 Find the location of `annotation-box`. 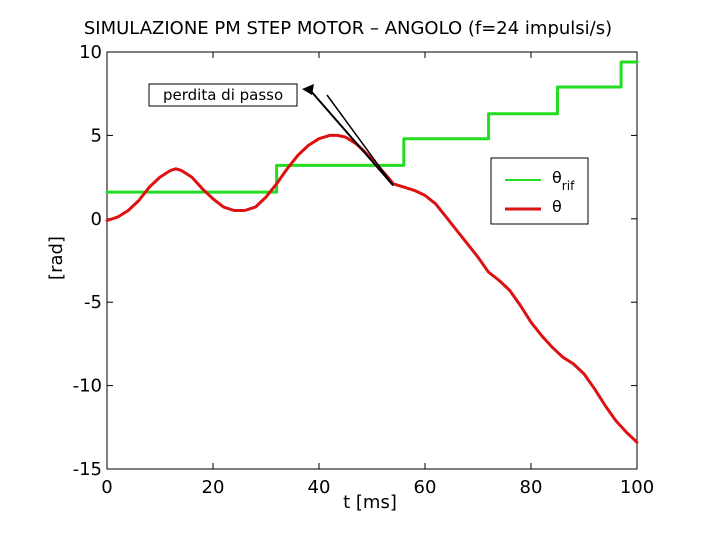

annotation-box is located at coordinates (223, 95).